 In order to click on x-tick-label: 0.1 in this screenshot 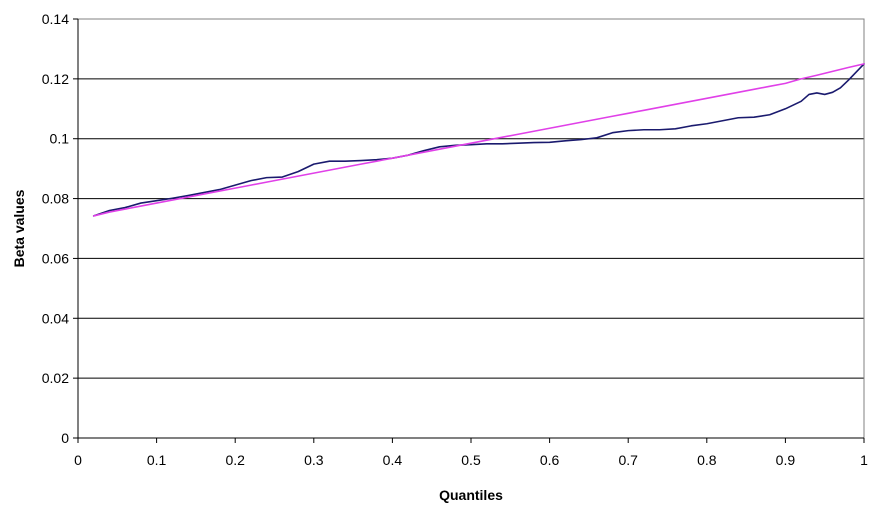, I will do `click(157, 460)`.